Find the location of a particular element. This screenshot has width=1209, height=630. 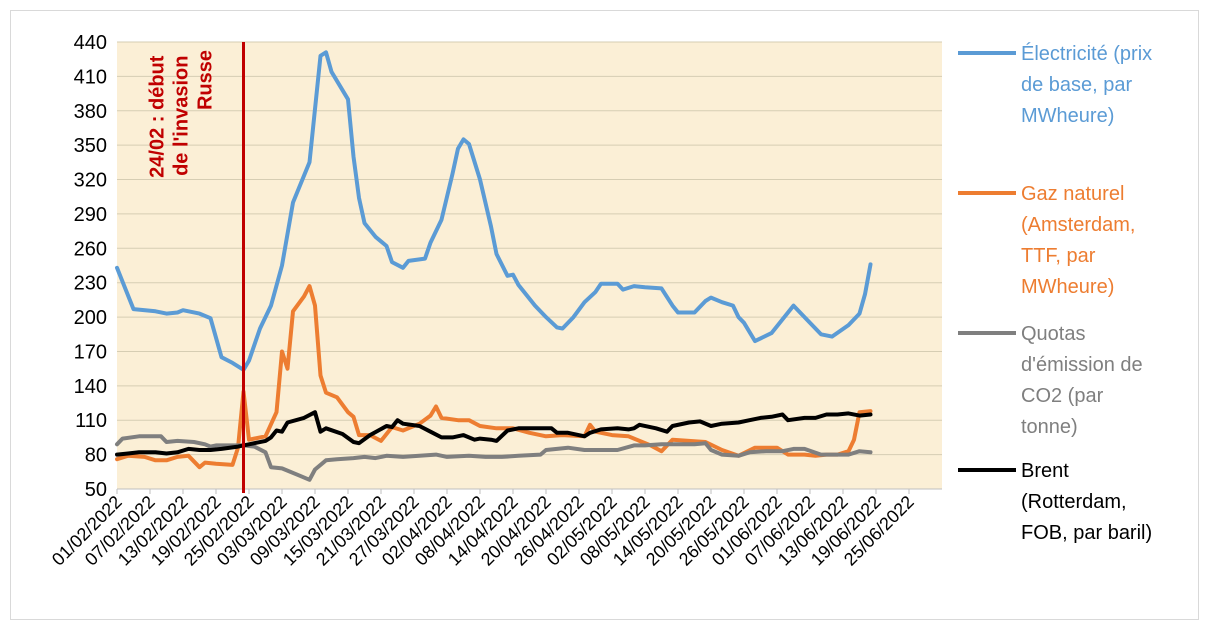

legend-label-line: (Amsterdam, is located at coordinates (1078, 225).